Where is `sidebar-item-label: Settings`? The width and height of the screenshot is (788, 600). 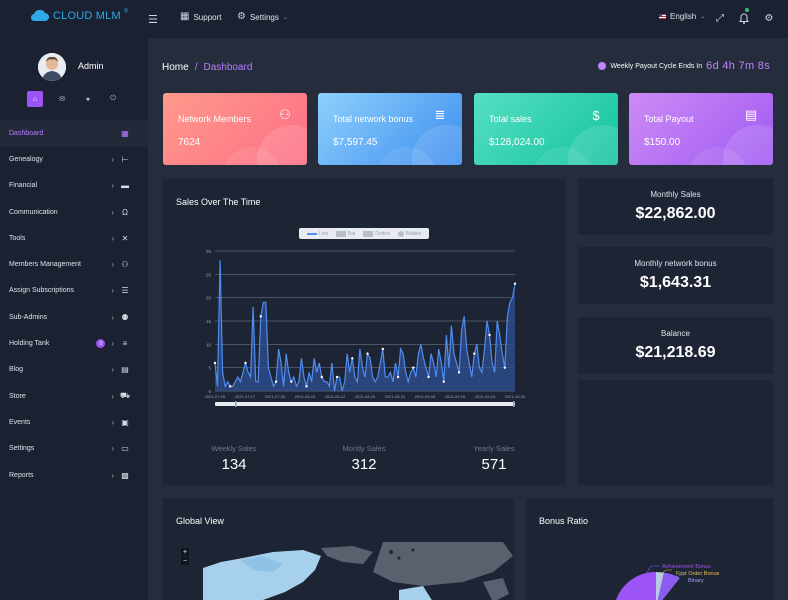 sidebar-item-label: Settings is located at coordinates (22, 449).